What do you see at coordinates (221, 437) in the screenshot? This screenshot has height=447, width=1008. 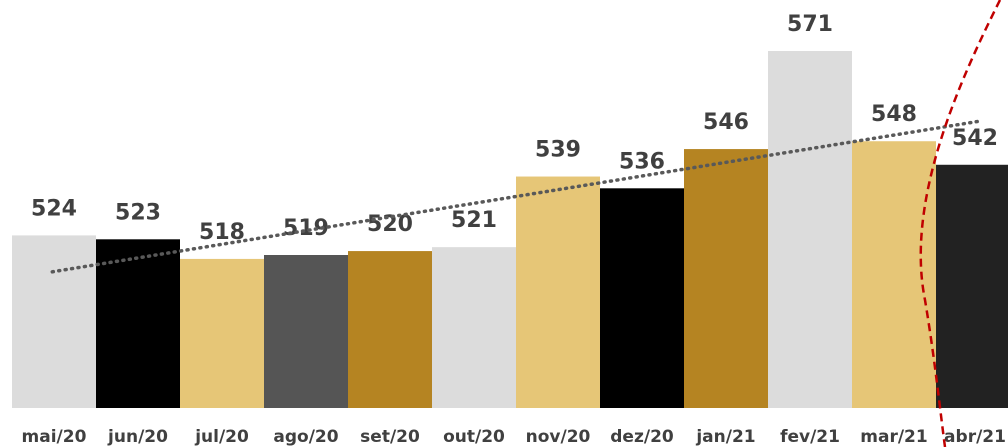 I see `x-tick-label: jul/20` at bounding box center [221, 437].